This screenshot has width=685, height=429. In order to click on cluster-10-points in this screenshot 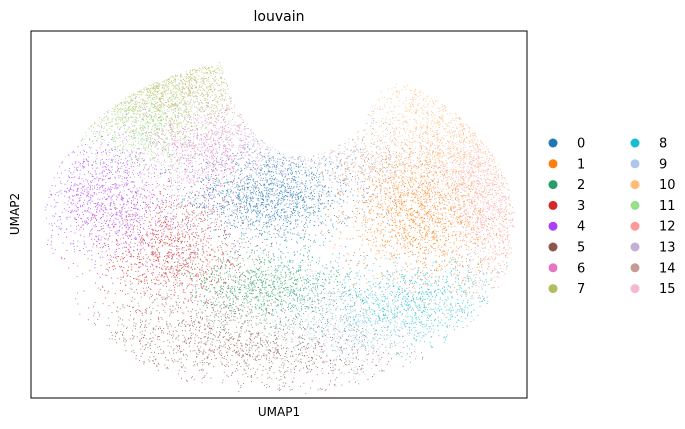, I will do `click(432, 166)`.